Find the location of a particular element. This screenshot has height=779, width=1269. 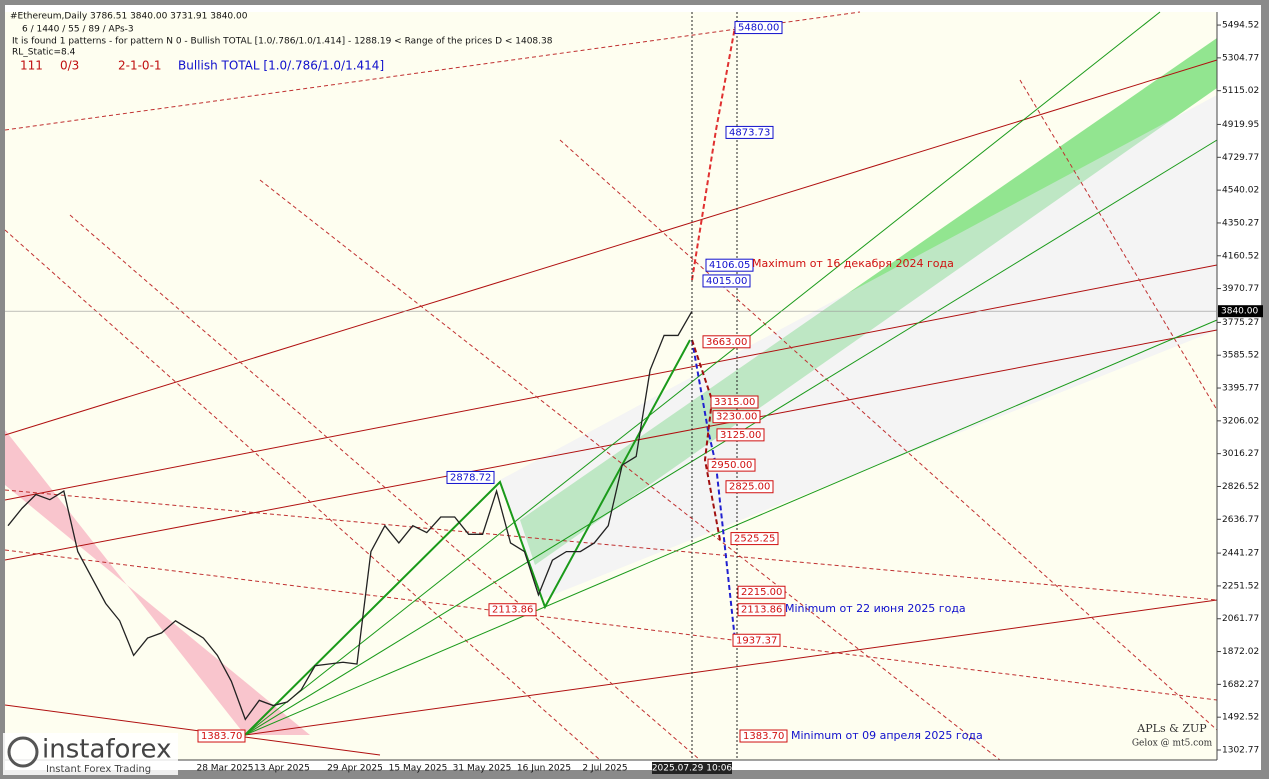

price-label: 2878.72 is located at coordinates (470, 477).